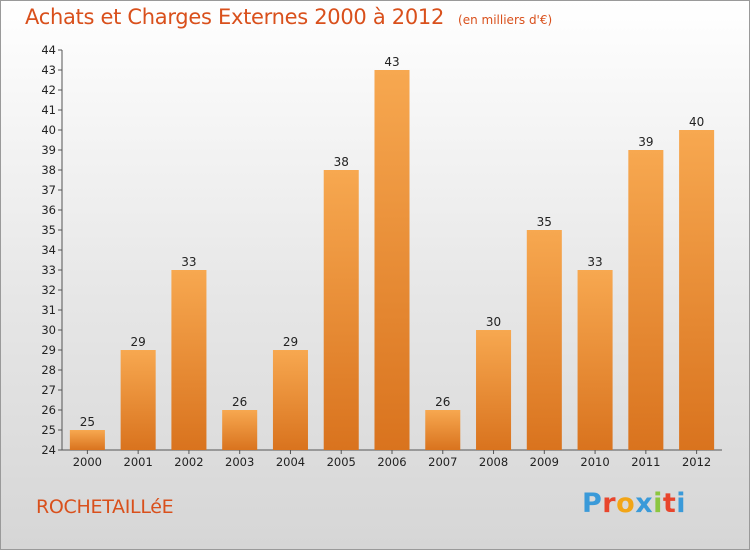 The width and height of the screenshot is (750, 550). What do you see at coordinates (644, 503) in the screenshot?
I see `logo-letter: x` at bounding box center [644, 503].